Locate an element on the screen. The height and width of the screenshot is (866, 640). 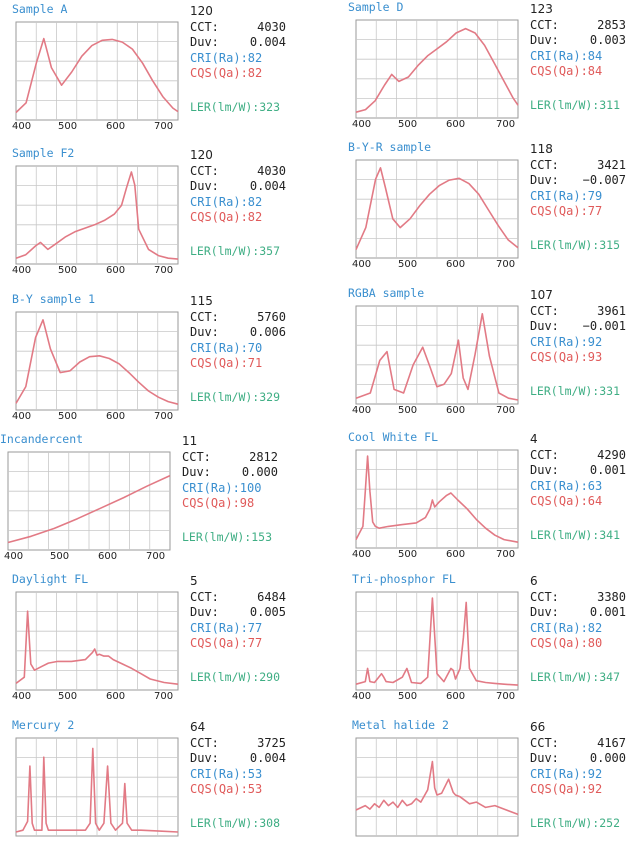
duv-value: 0.005 is located at coordinates (267, 612).